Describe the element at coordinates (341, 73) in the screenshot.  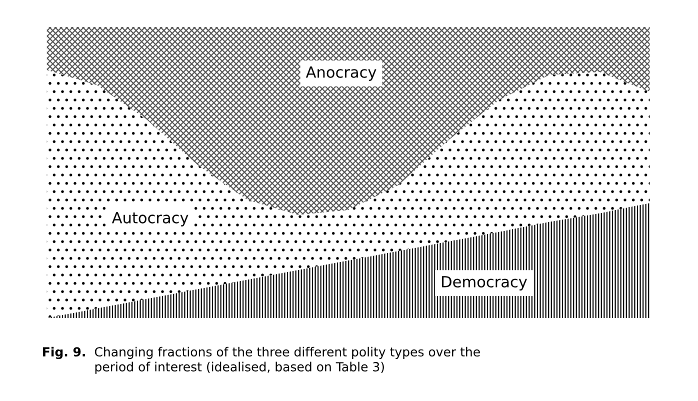
I see `series-label: Anocracy` at that location.